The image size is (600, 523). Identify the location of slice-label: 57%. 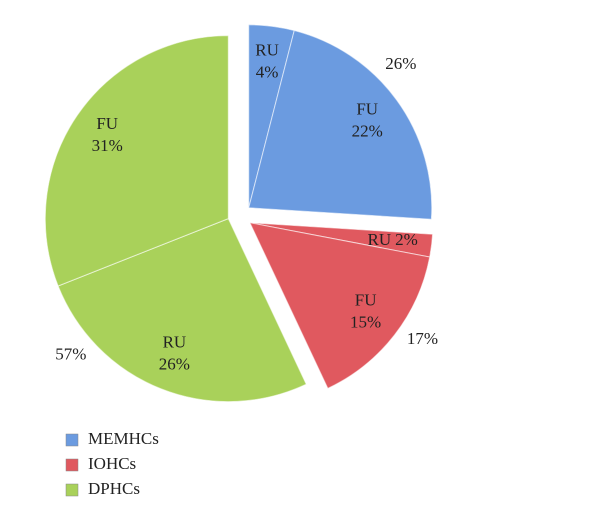
(70, 353).